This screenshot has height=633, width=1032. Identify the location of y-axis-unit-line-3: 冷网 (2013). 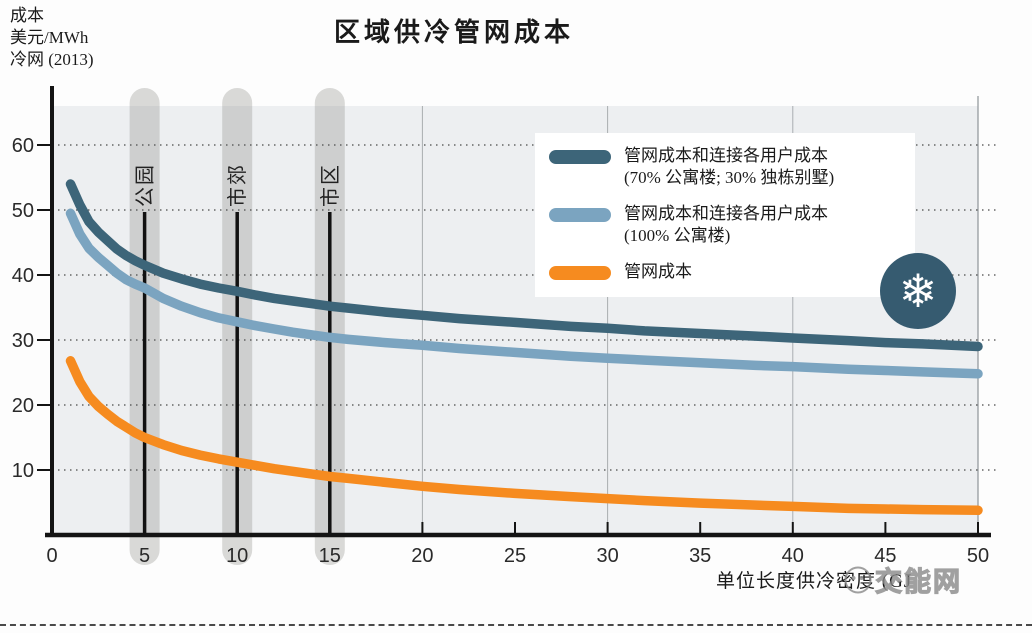
(52, 59).